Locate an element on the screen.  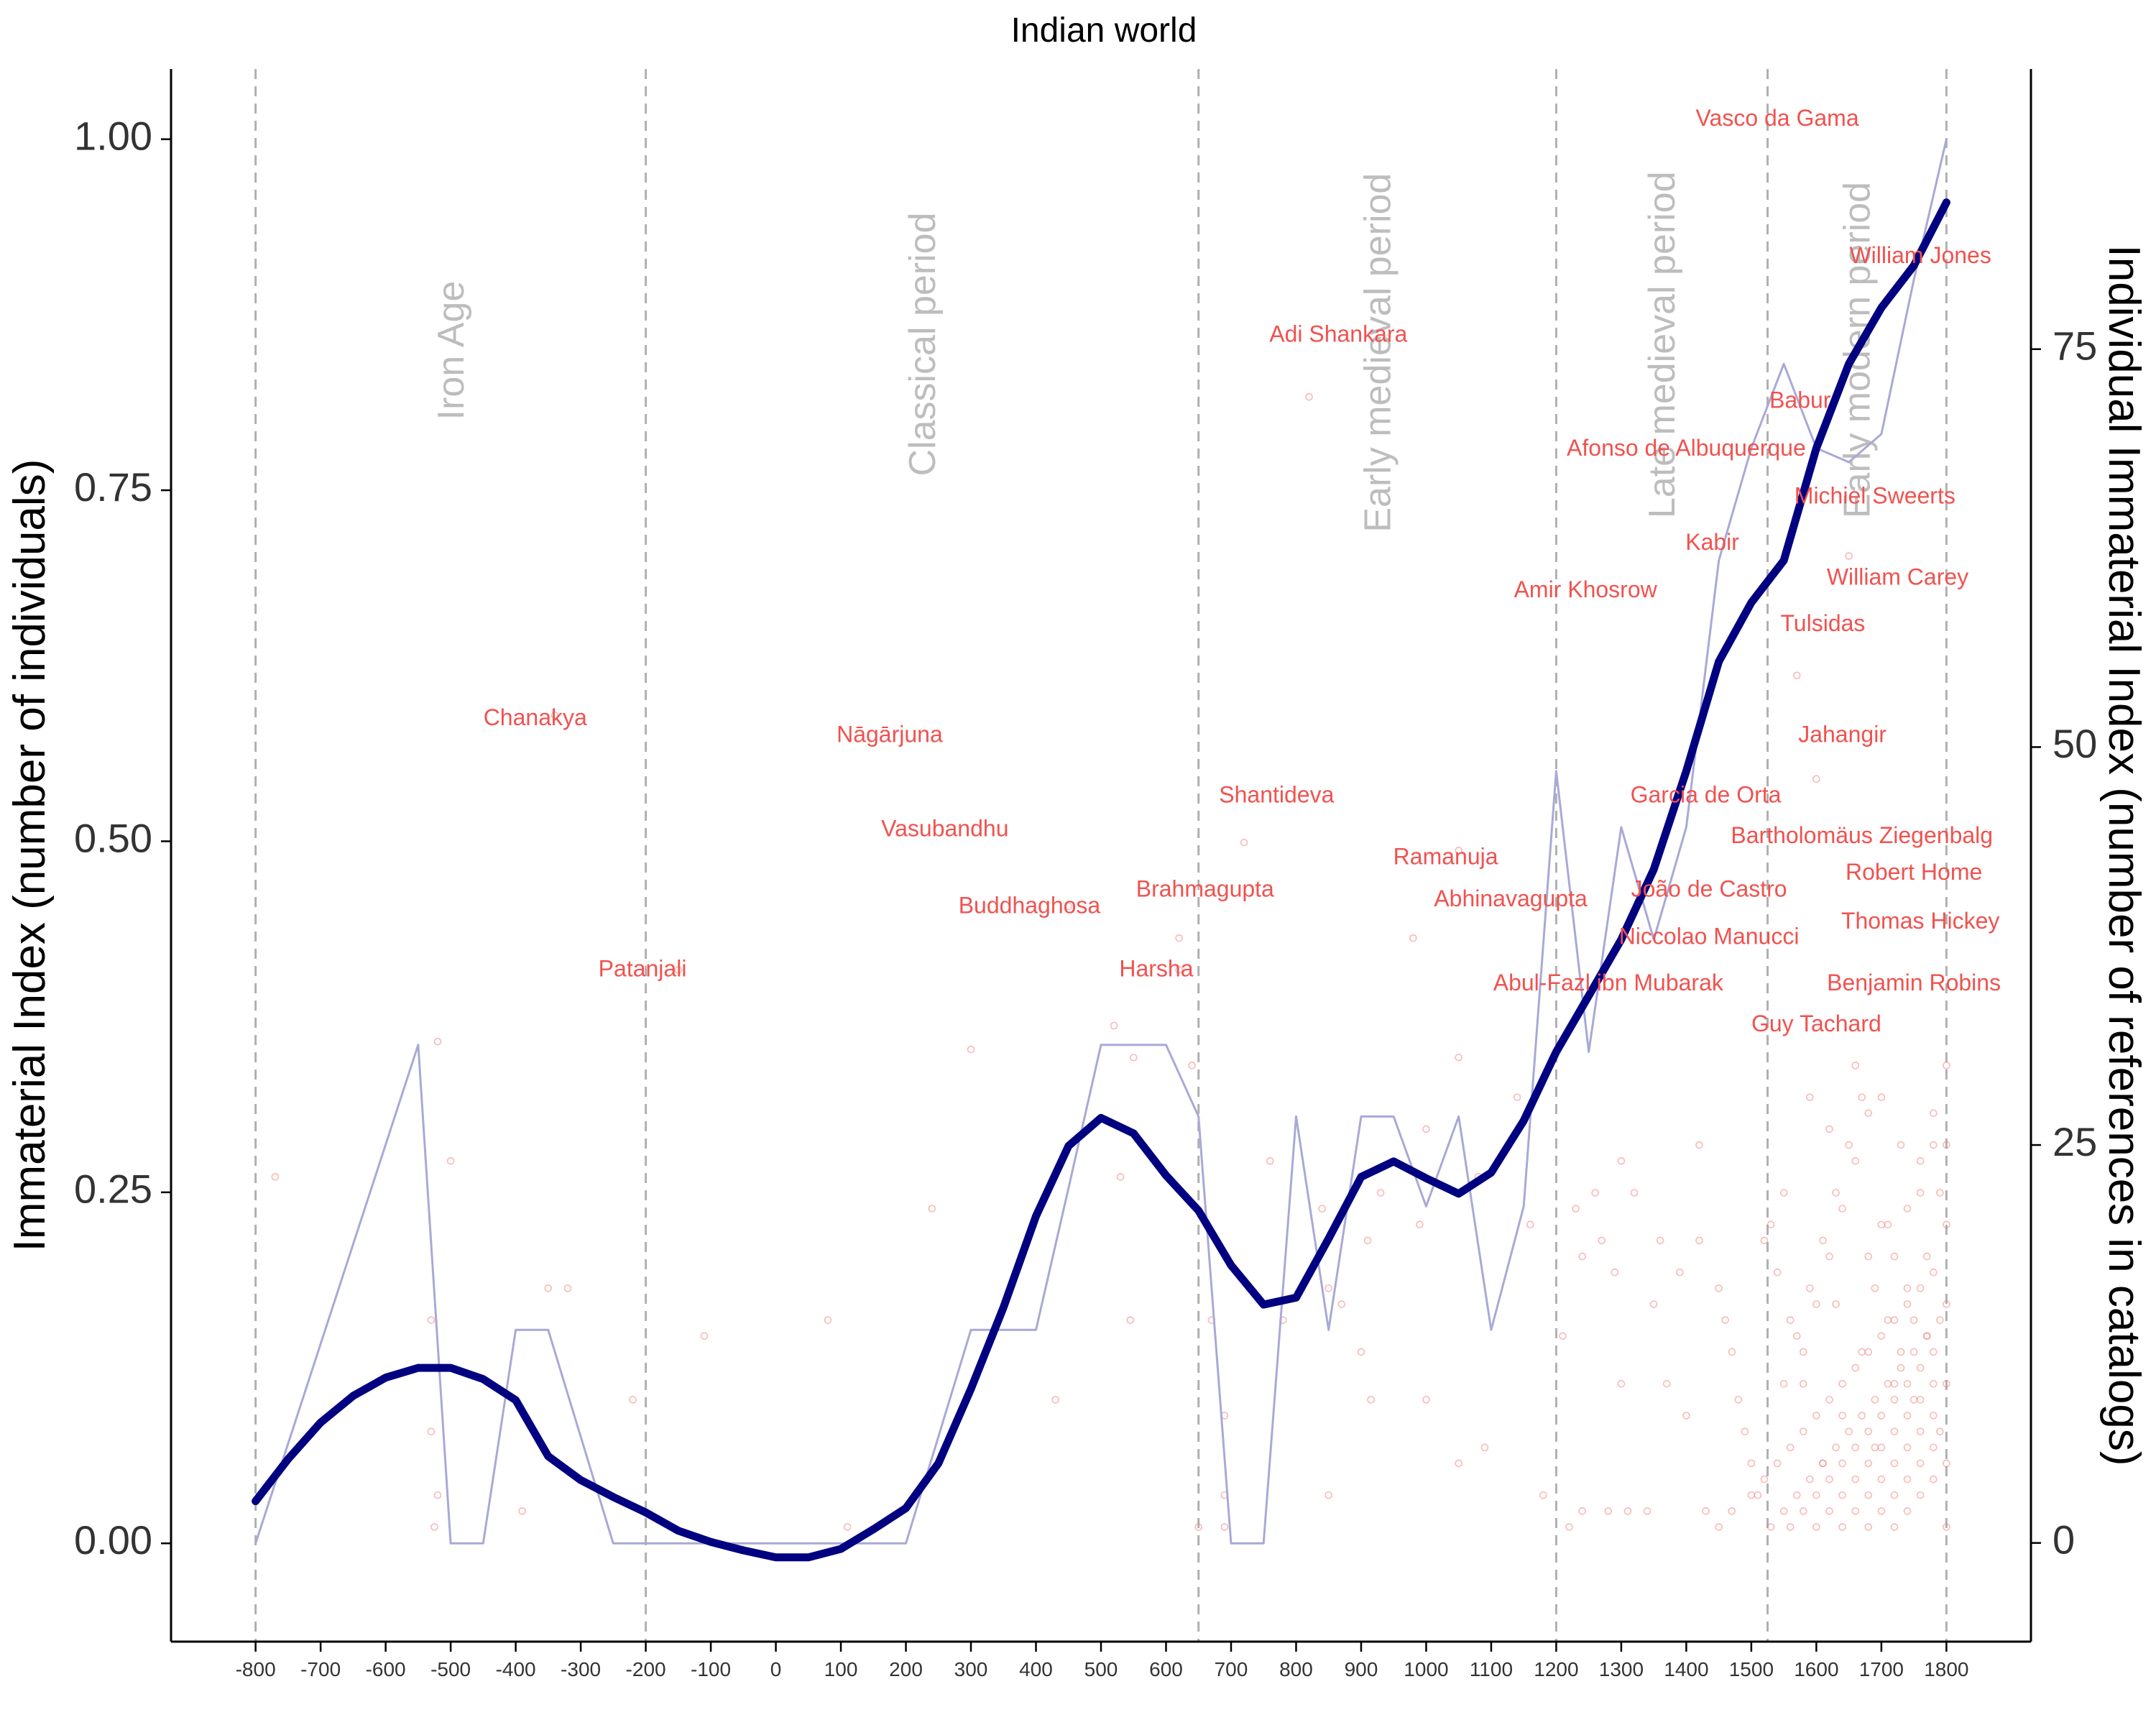
annotation-label: Chanakya is located at coordinates (535, 717).